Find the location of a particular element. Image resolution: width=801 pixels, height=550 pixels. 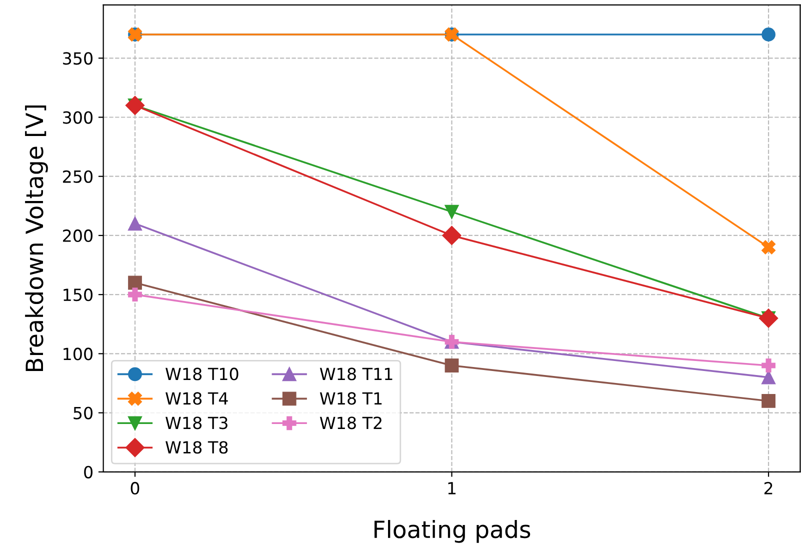

x-tick-label: 0 is located at coordinates (135, 488).